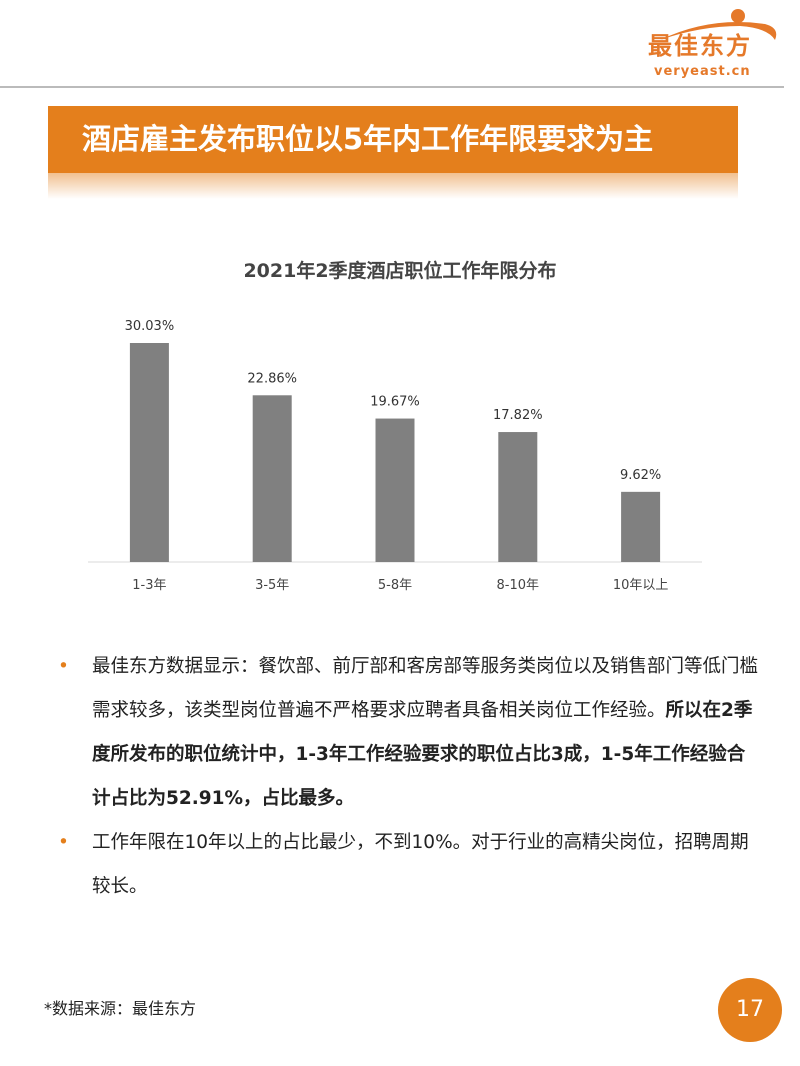 This screenshot has width=800, height=1066. I want to click on data-label: 22.86%, so click(272, 378).